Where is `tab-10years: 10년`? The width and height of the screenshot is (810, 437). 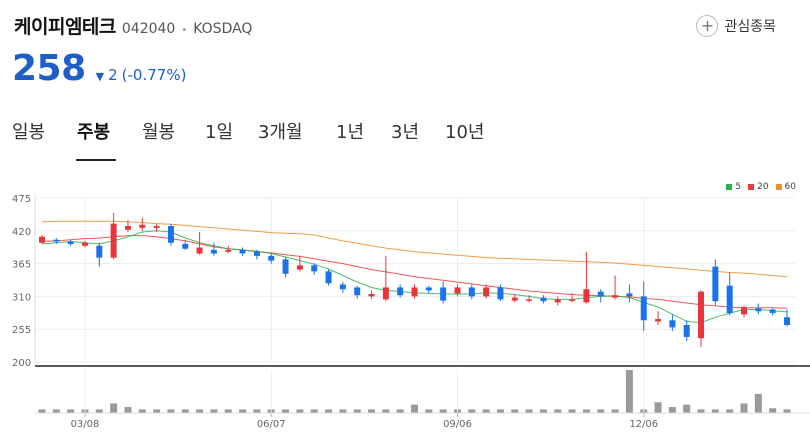 tab-10years: 10년 is located at coordinates (465, 132).